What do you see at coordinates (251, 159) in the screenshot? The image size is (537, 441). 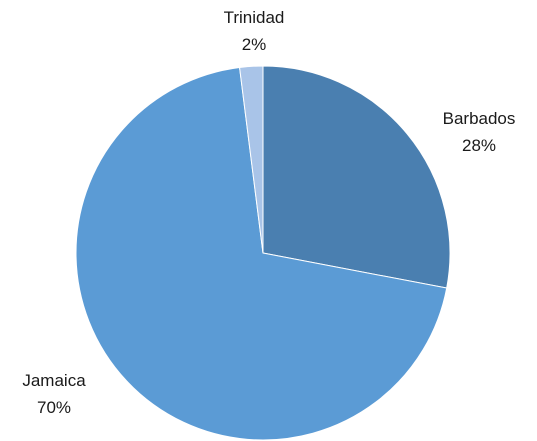 I see `pie-slice-trinidad` at bounding box center [251, 159].